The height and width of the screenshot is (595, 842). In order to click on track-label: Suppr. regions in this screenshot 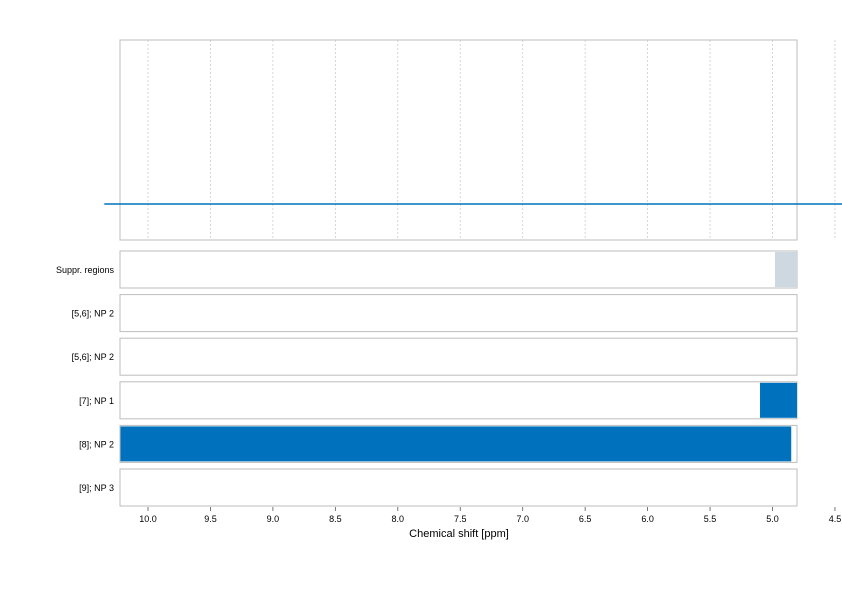, I will do `click(85, 270)`.